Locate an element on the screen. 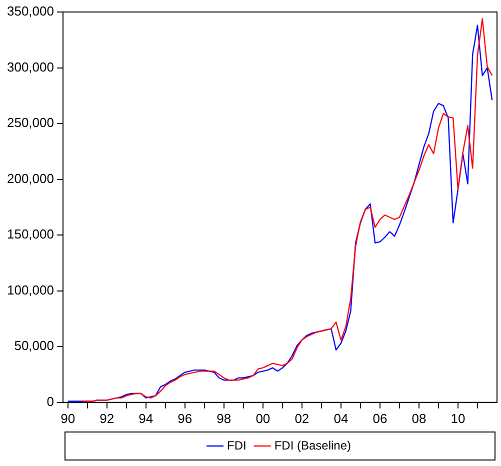 This screenshot has height=466, width=501. y-tick-label: 100,000 is located at coordinates (30, 290).